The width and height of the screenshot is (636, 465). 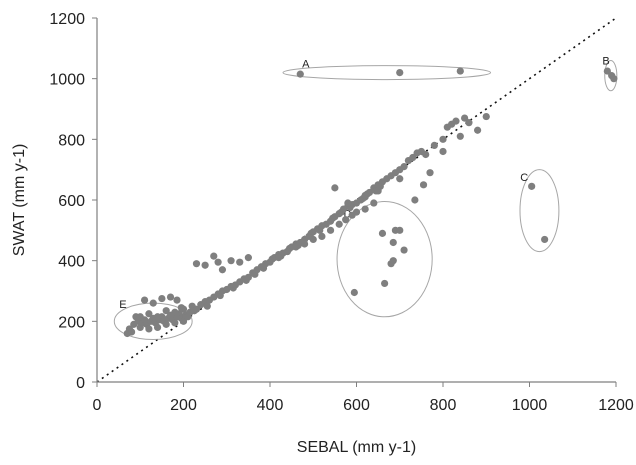 I want to click on y-tick-label: 1200, so click(x=67, y=19).